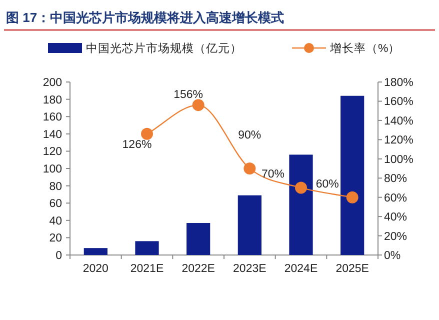 This screenshot has height=320, width=439. Describe the element at coordinates (399, 102) in the screenshot. I see `y2-tick-label: 160%` at that location.